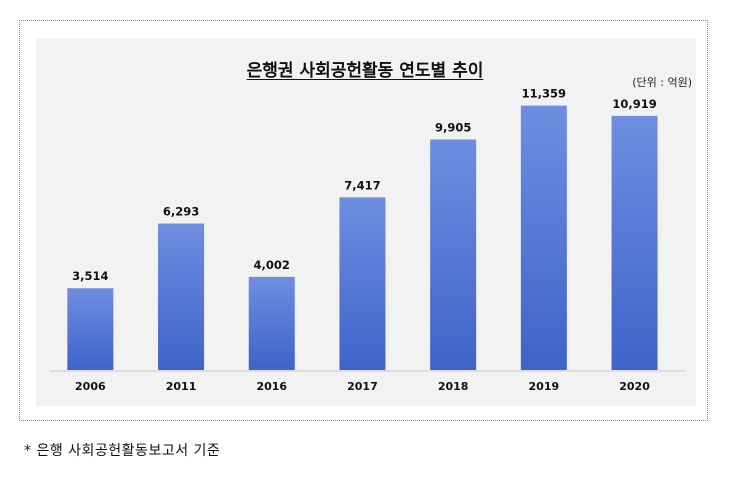 The height and width of the screenshot is (486, 730). I want to click on value-label-2017: 7,417, so click(362, 185).